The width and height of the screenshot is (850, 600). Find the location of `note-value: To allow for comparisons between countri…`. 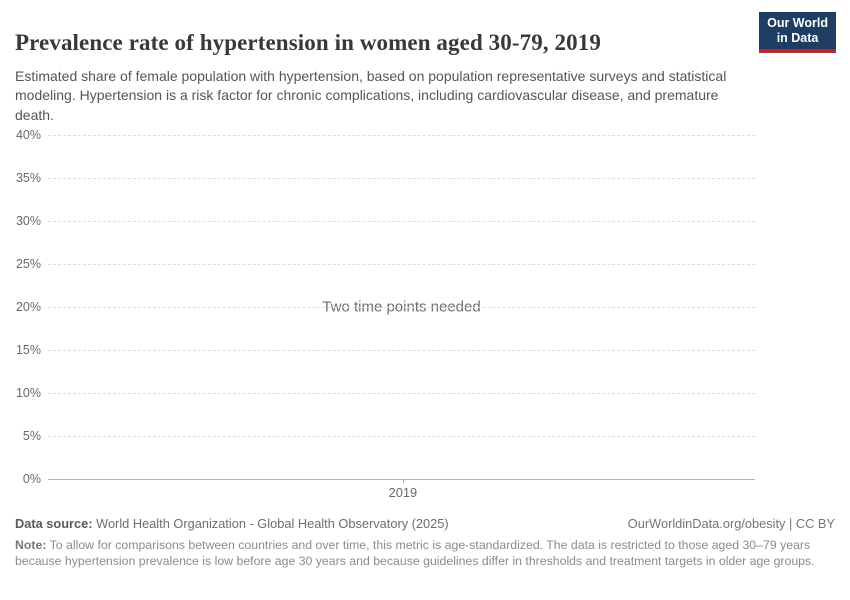

note-value: To allow for comparisons between countri… is located at coordinates (415, 553).